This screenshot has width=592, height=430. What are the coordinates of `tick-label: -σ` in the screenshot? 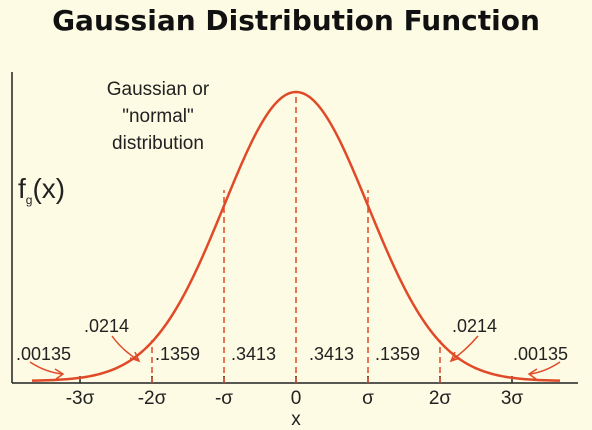 It's located at (224, 398).